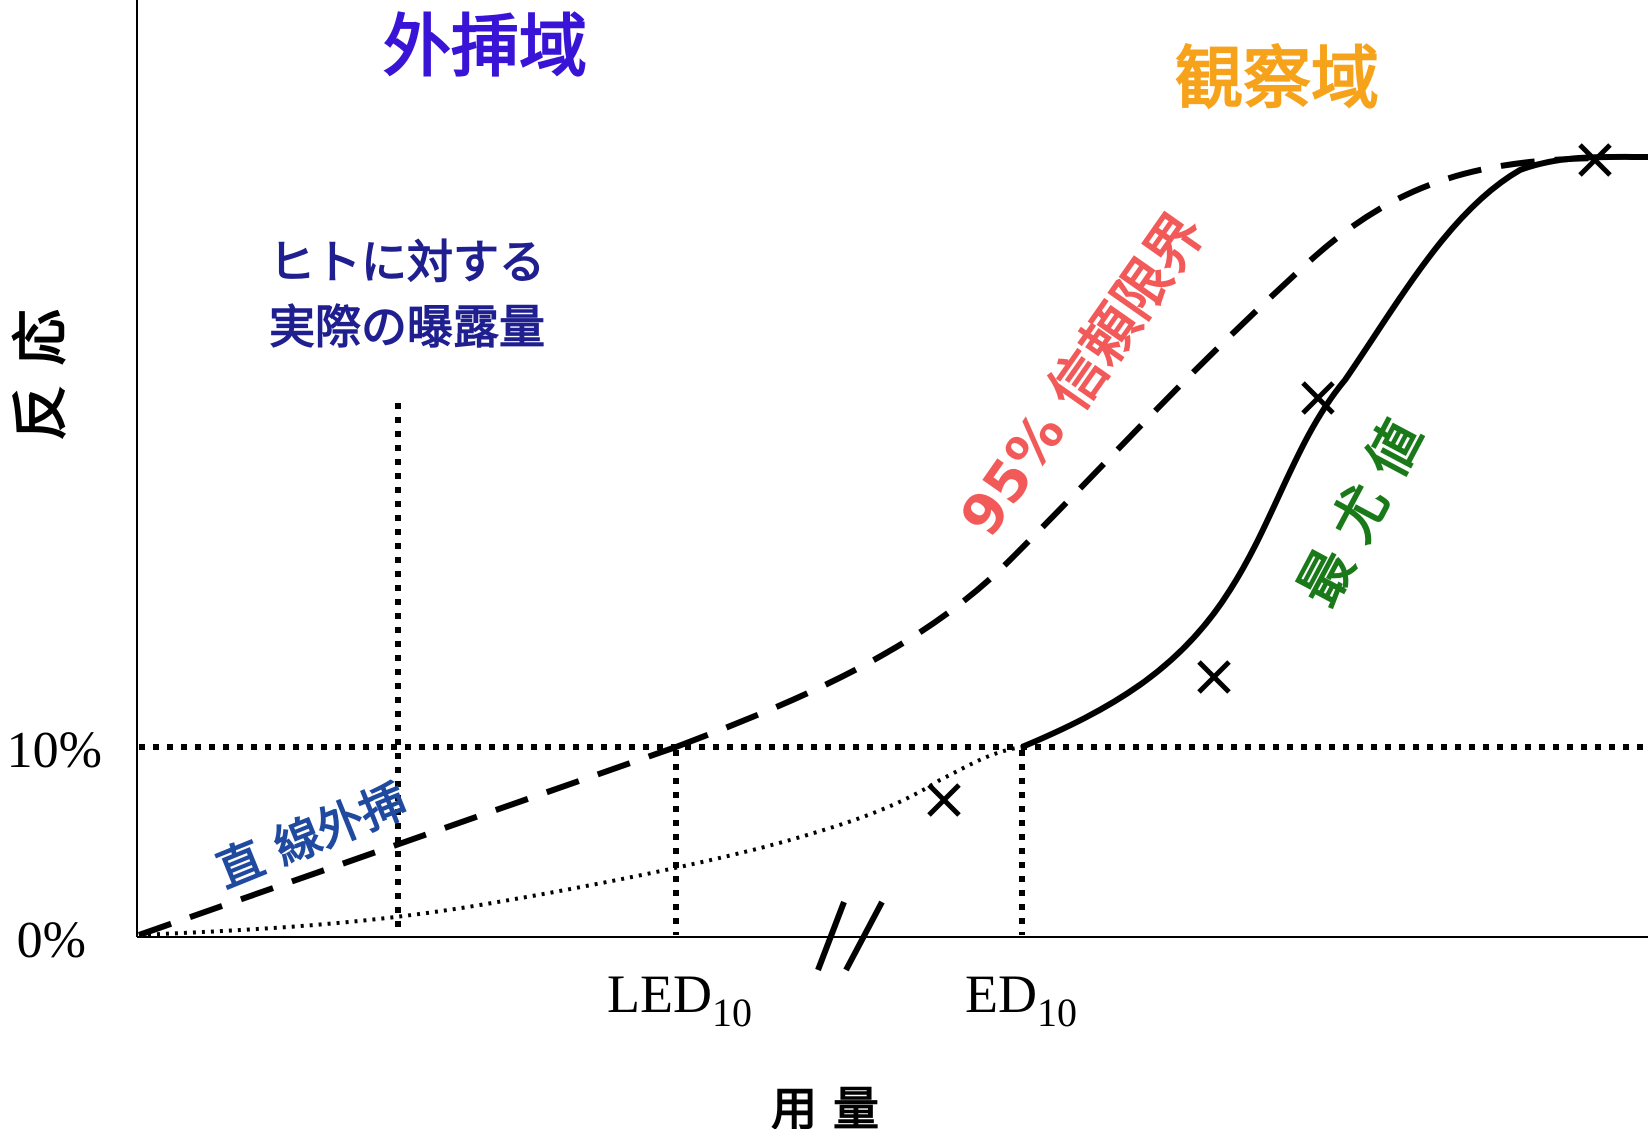 Image resolution: width=1648 pixels, height=1129 pixels. Describe the element at coordinates (659, 994) in the screenshot. I see `led10-main: LED` at that location.